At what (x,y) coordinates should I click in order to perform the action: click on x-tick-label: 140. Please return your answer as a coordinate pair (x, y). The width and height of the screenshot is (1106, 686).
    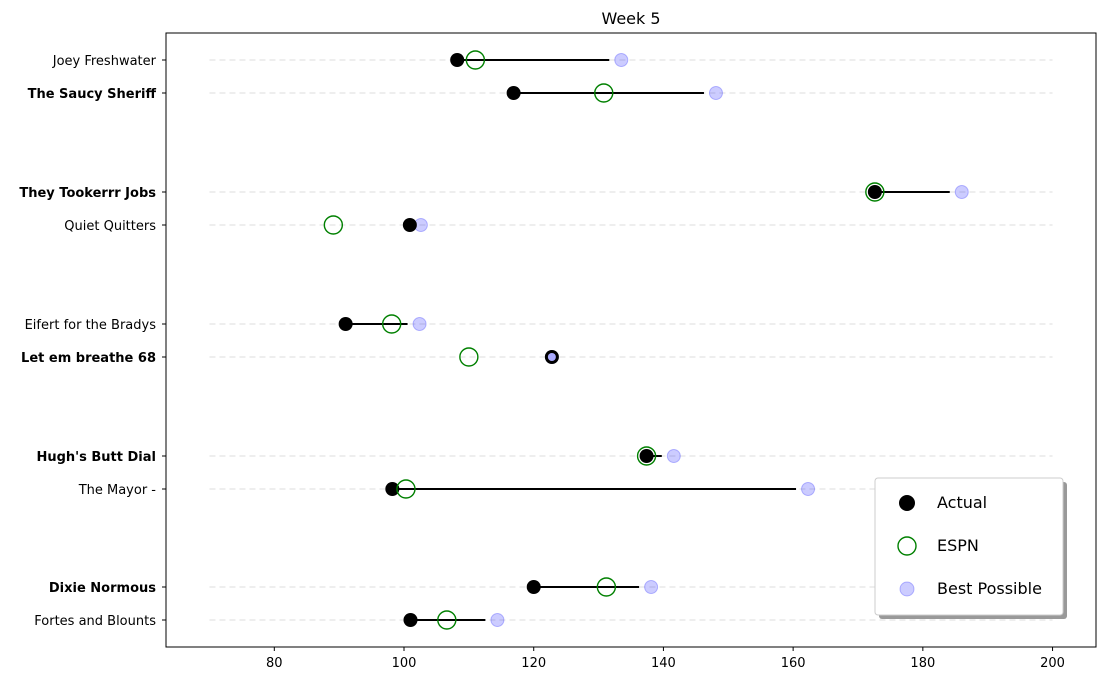
    Looking at the image, I should click on (663, 663).